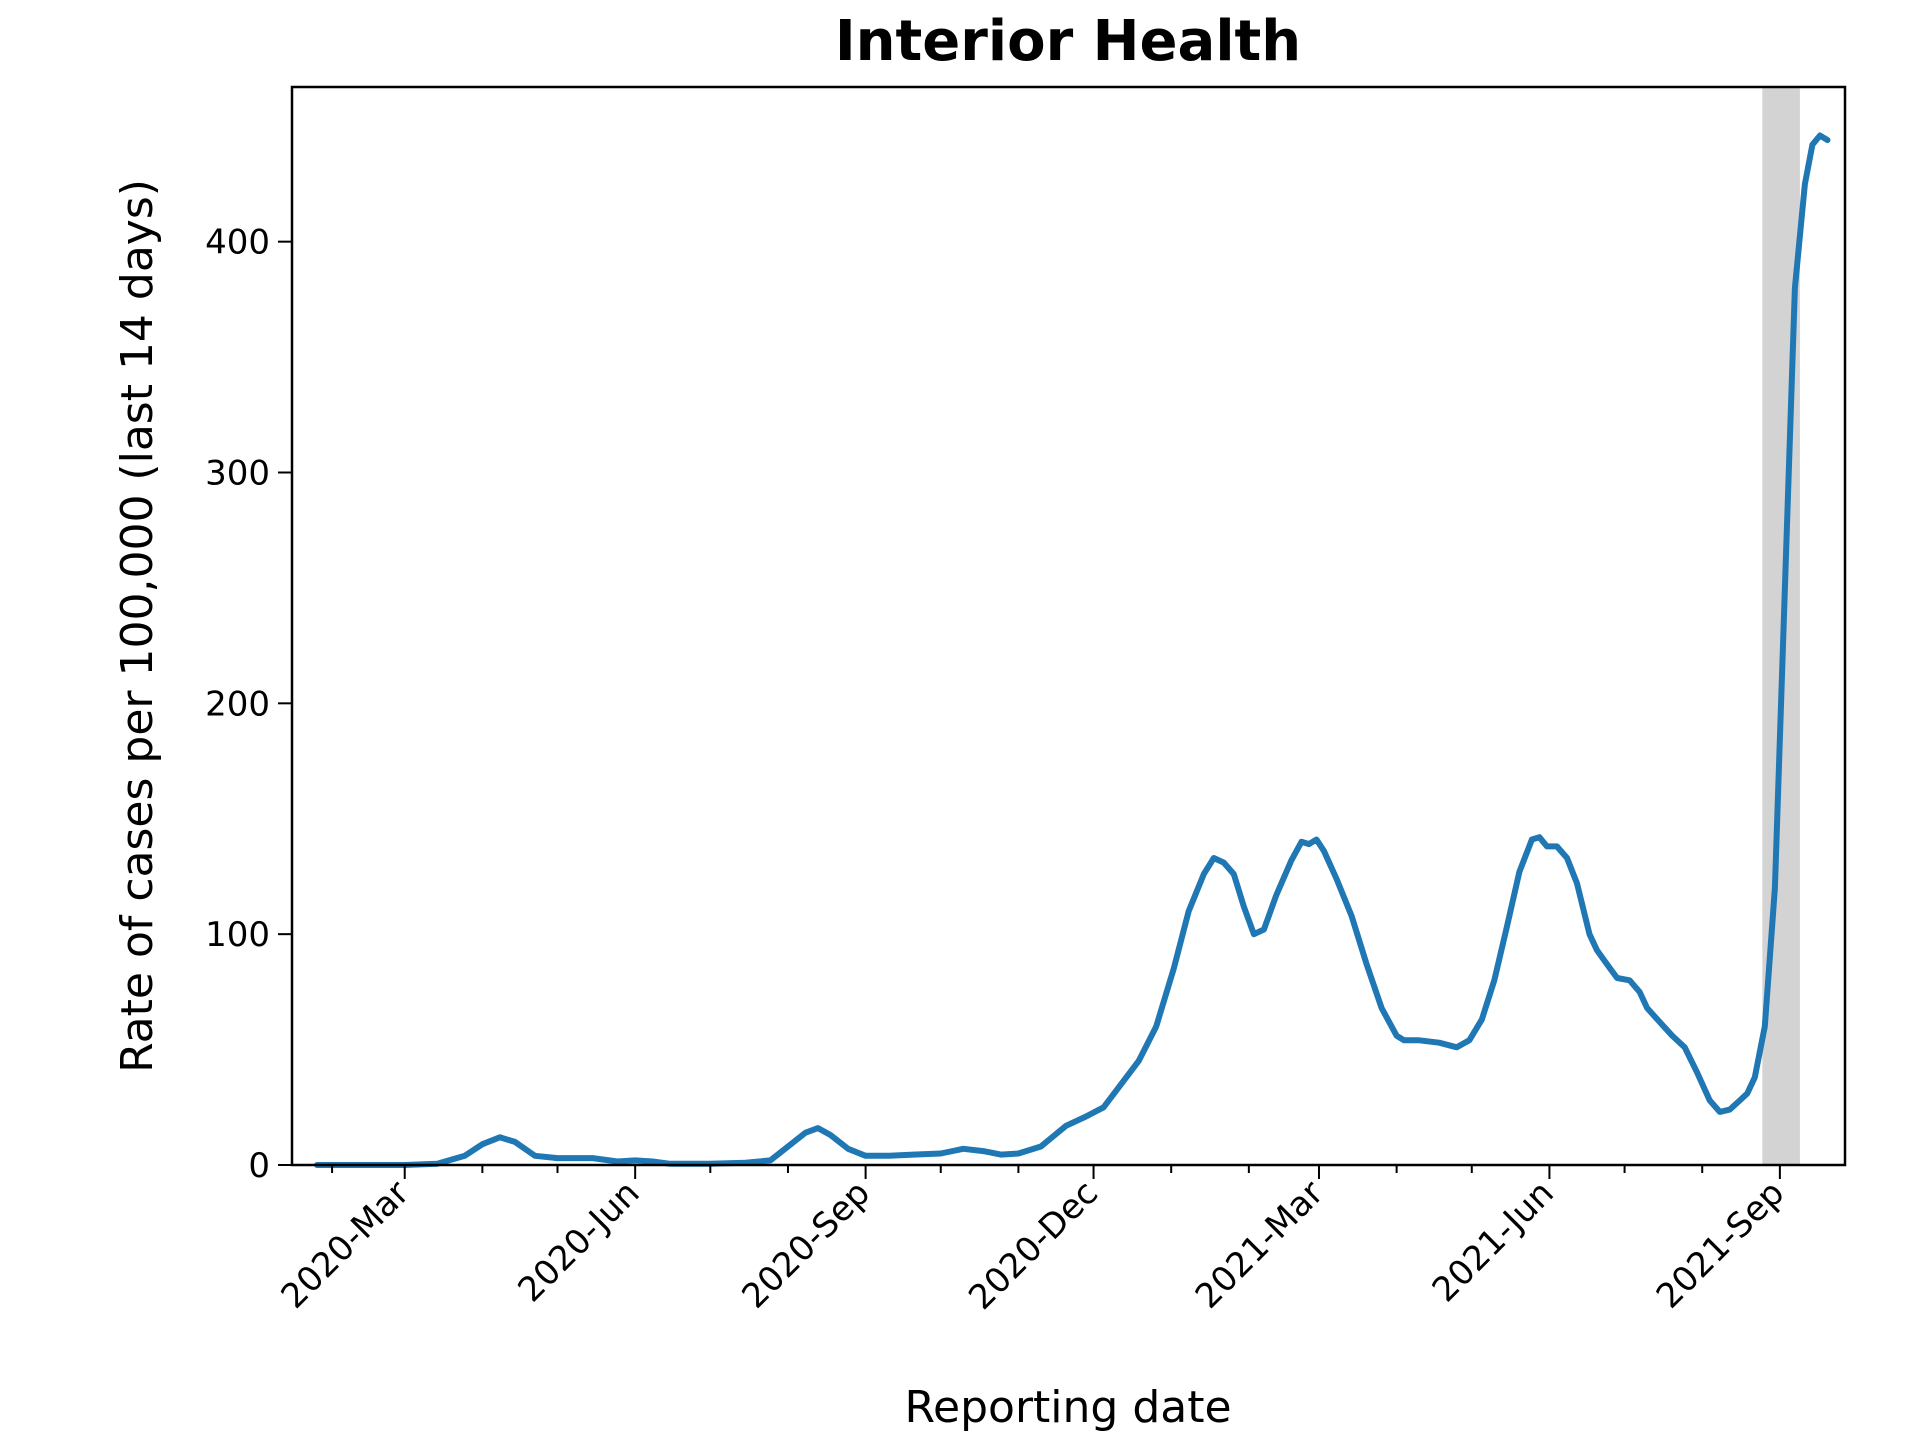  What do you see at coordinates (237, 243) in the screenshot?
I see `y-tick-label: 400` at bounding box center [237, 243].